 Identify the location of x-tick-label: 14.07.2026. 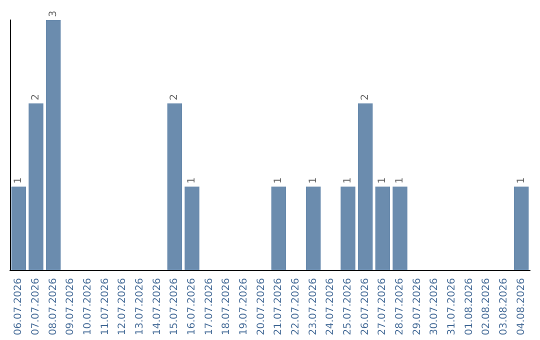
(157, 307).